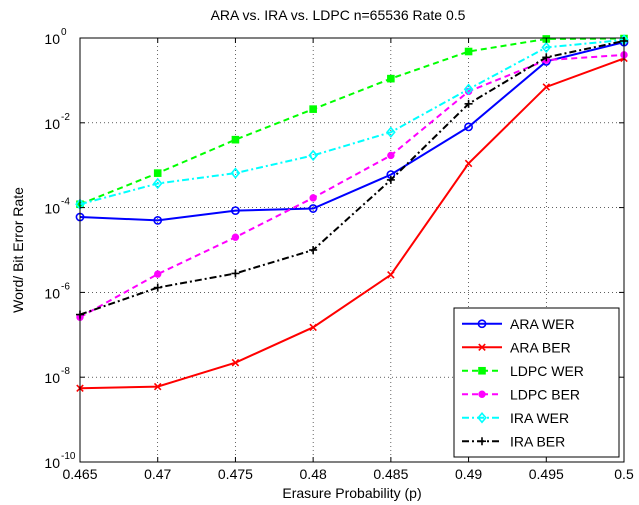 This screenshot has width=639, height=505. What do you see at coordinates (546, 474) in the screenshot?
I see `x-tick-label: 0.495` at bounding box center [546, 474].